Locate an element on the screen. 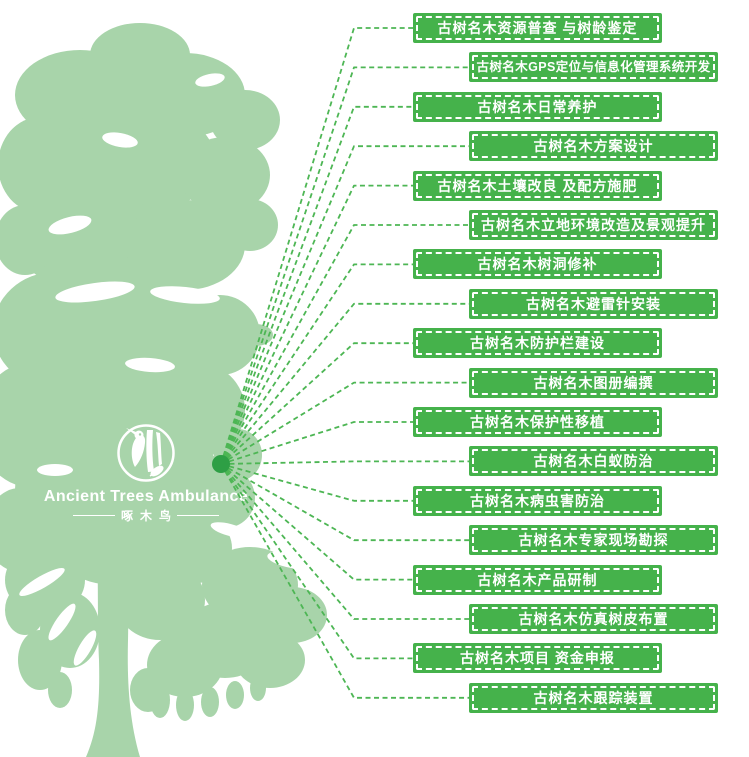 This screenshot has height=757, width=749. service-banner: 古树名木仿真树皮布置 is located at coordinates (593, 619).